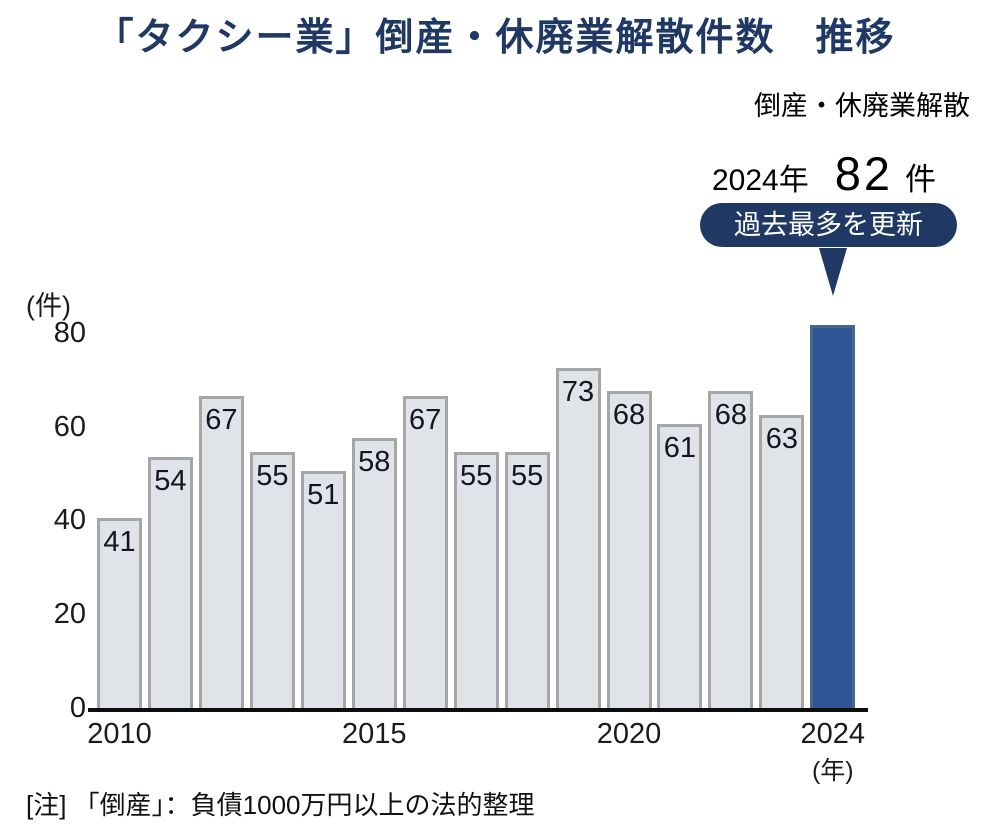 This screenshot has width=991, height=828. What do you see at coordinates (832, 771) in the screenshot?
I see `x-axis-unit-label: (年)` at bounding box center [832, 771].